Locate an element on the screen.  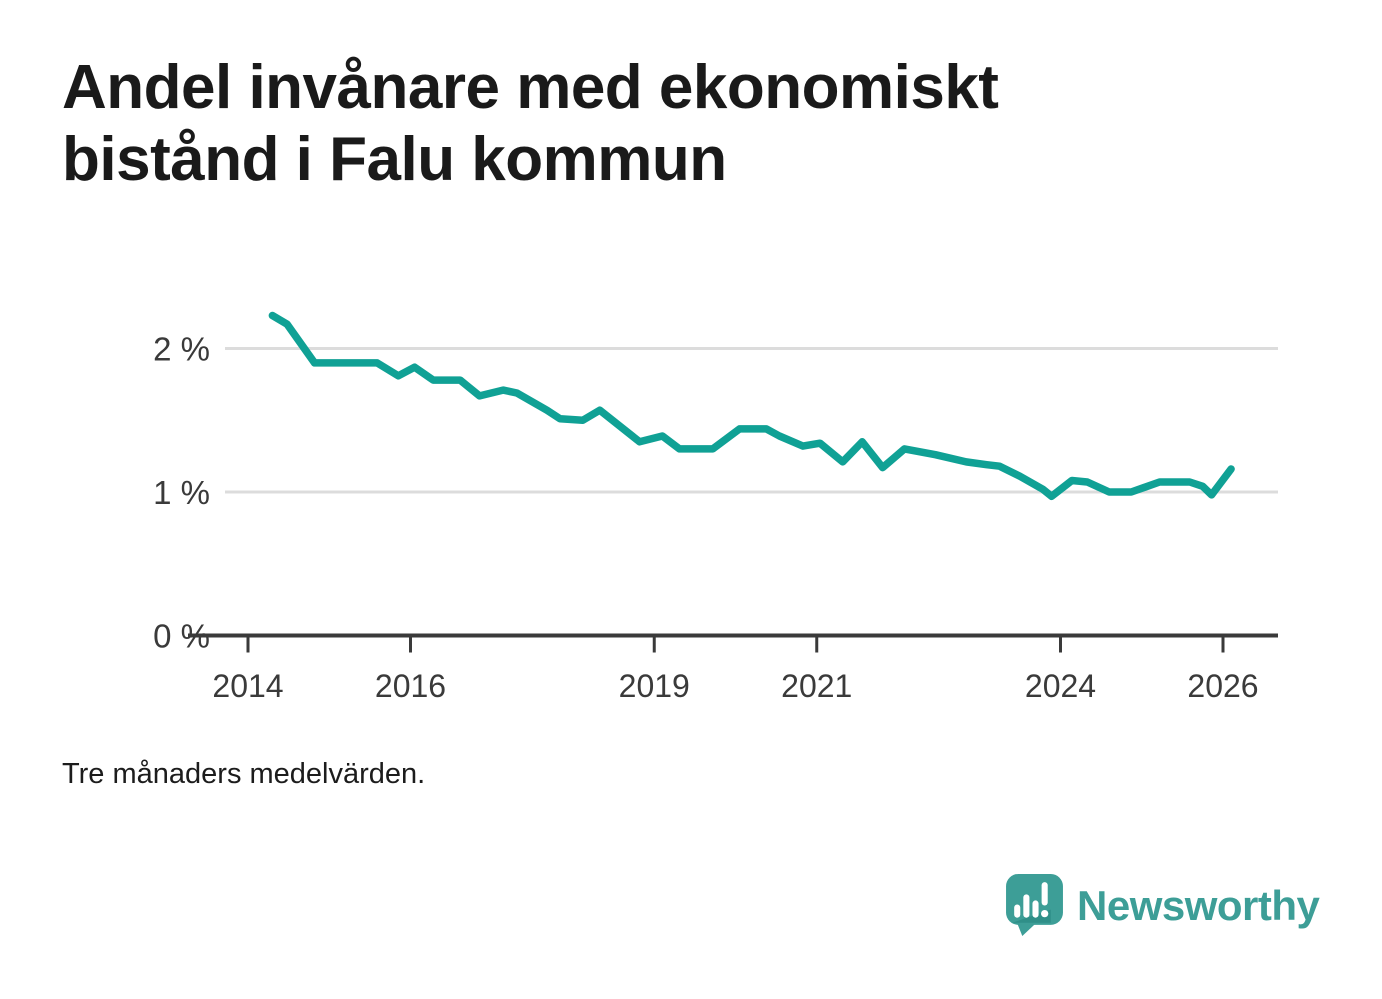
newsworthy-logo-icon is located at coordinates (1034, 905).